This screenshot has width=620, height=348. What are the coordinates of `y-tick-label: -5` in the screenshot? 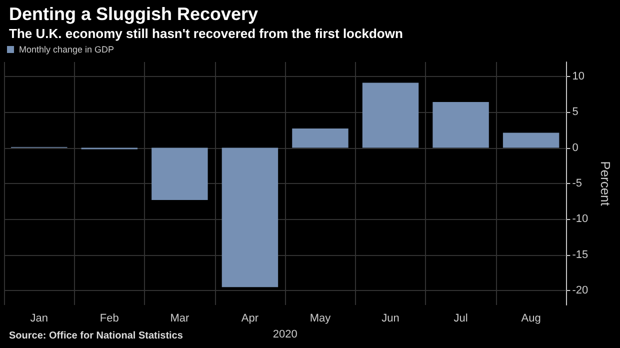 It's located at (577, 184).